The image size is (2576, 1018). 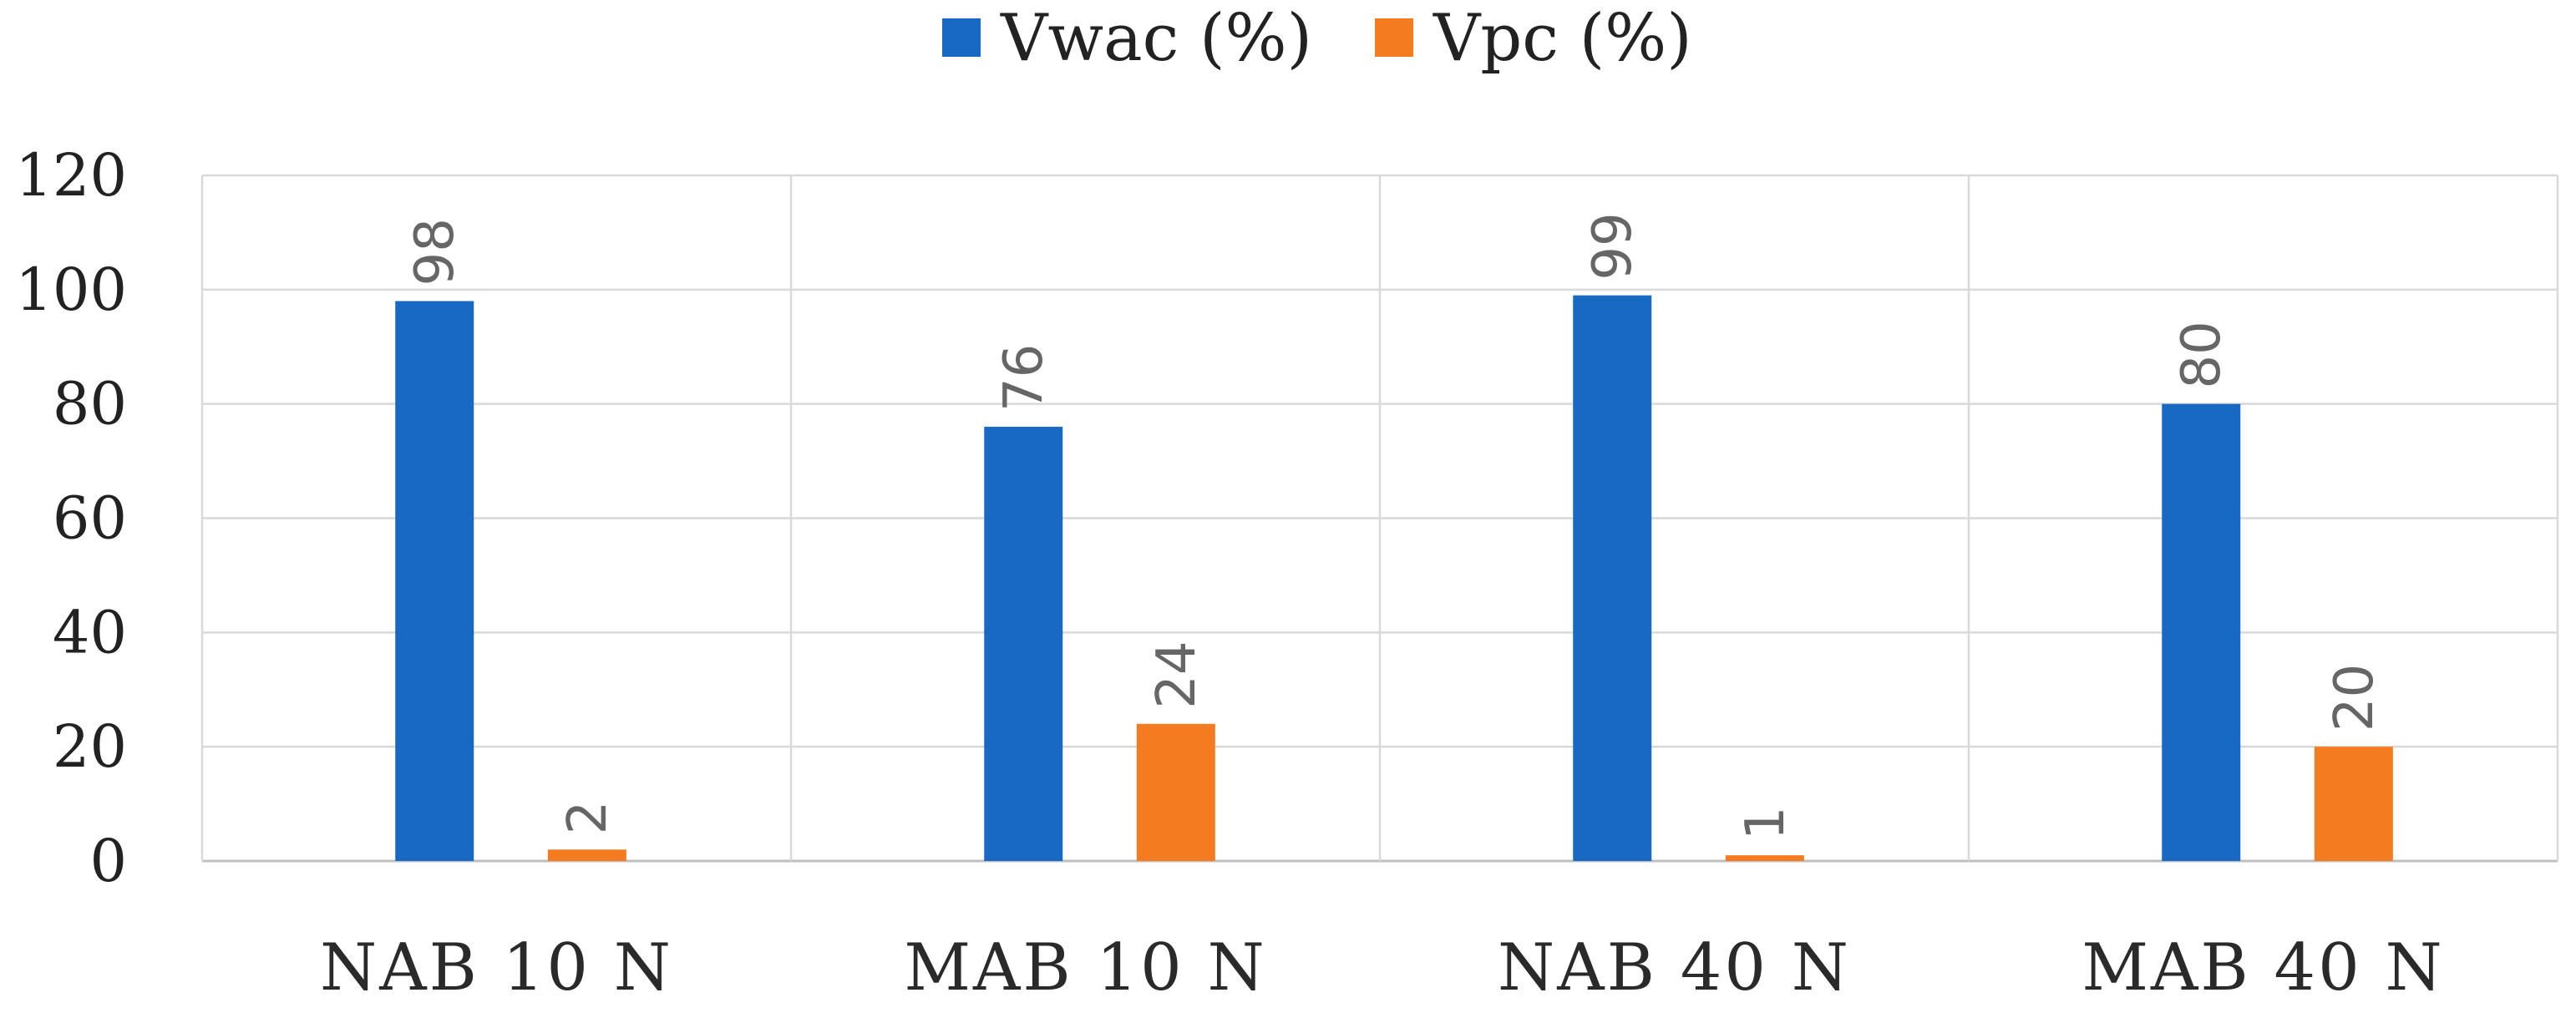 What do you see at coordinates (90, 404) in the screenshot?
I see `y-tick-label: 80` at bounding box center [90, 404].